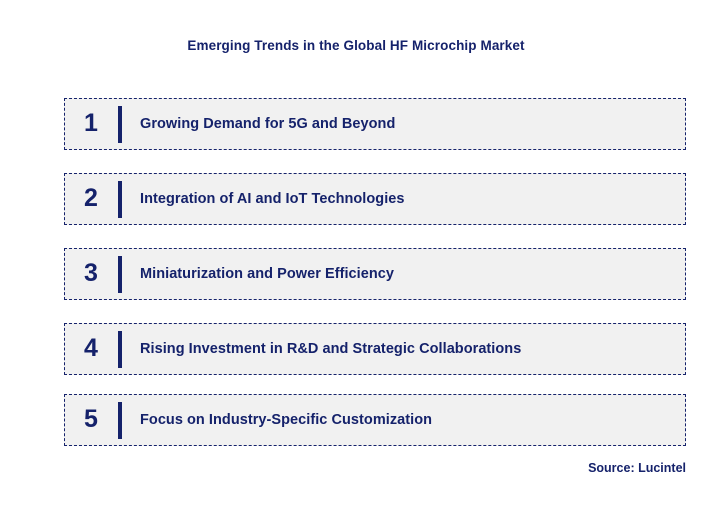 This screenshot has height=521, width=712. What do you see at coordinates (91, 272) in the screenshot?
I see `rank-number: 3` at bounding box center [91, 272].